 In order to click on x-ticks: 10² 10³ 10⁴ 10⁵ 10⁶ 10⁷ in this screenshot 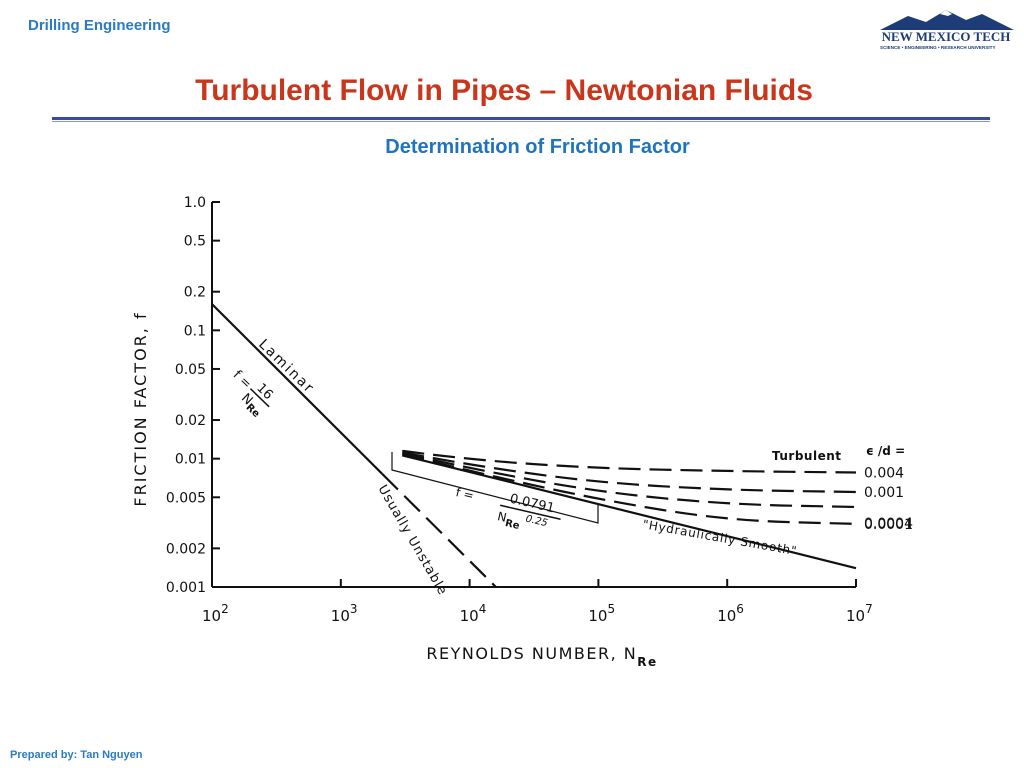, I will do `click(537, 602)`.